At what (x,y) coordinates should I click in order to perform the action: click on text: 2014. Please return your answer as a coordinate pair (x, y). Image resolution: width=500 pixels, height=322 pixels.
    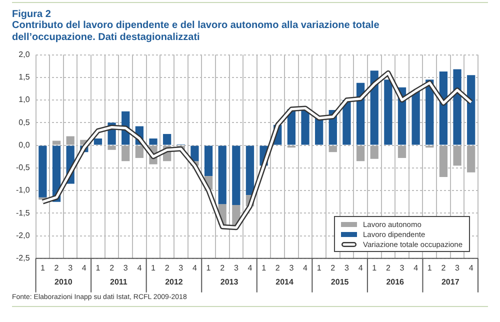
    Looking at the image, I should click on (285, 282).